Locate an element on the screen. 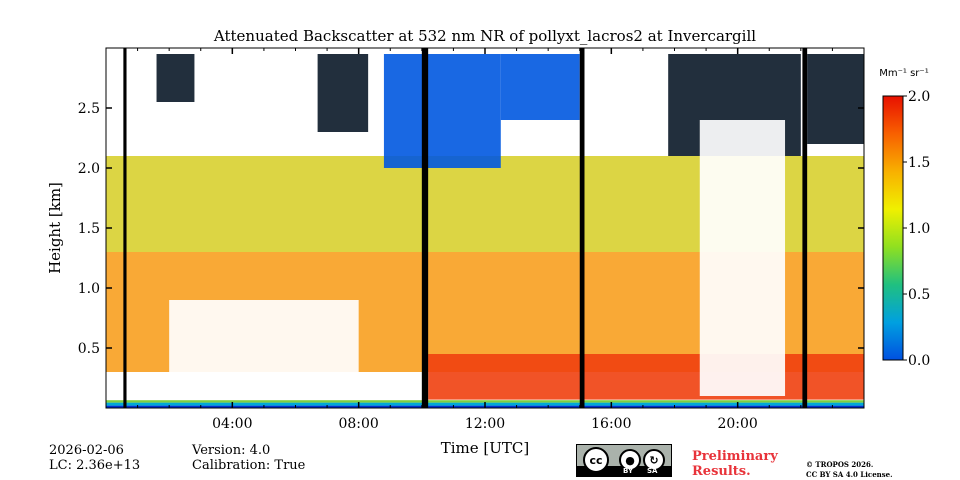 This screenshot has width=960, height=480. x-tick-label: 16:00 is located at coordinates (611, 424).